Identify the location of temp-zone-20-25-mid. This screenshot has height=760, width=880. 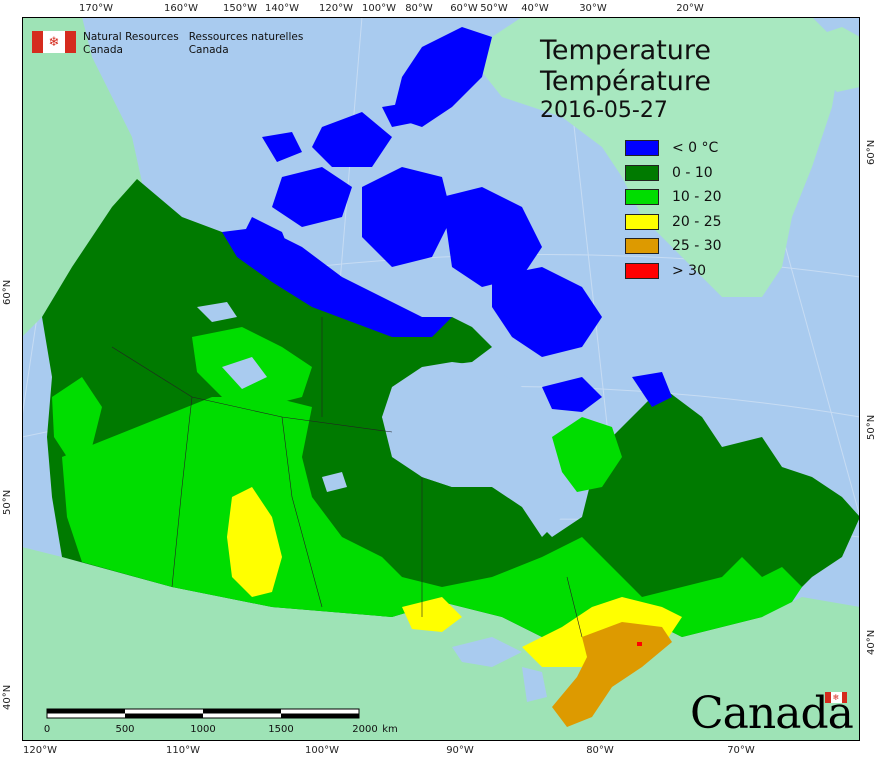
(432, 614).